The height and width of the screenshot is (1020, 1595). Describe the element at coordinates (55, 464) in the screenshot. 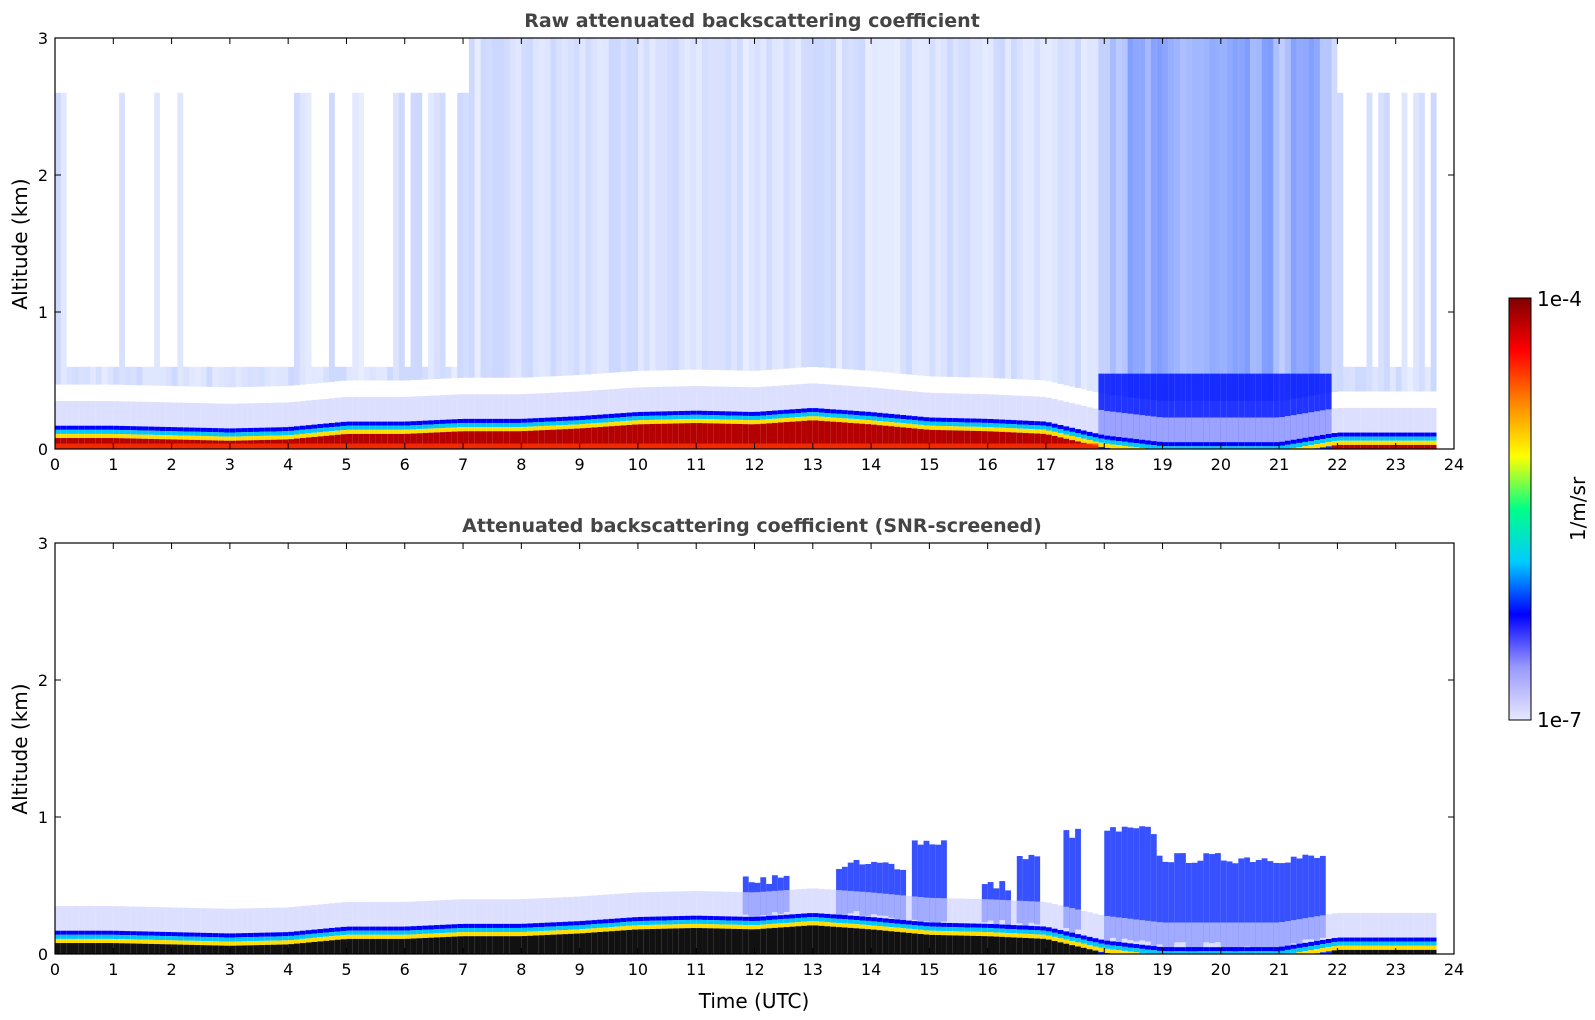

I see `x-tick-label: 0` at that location.